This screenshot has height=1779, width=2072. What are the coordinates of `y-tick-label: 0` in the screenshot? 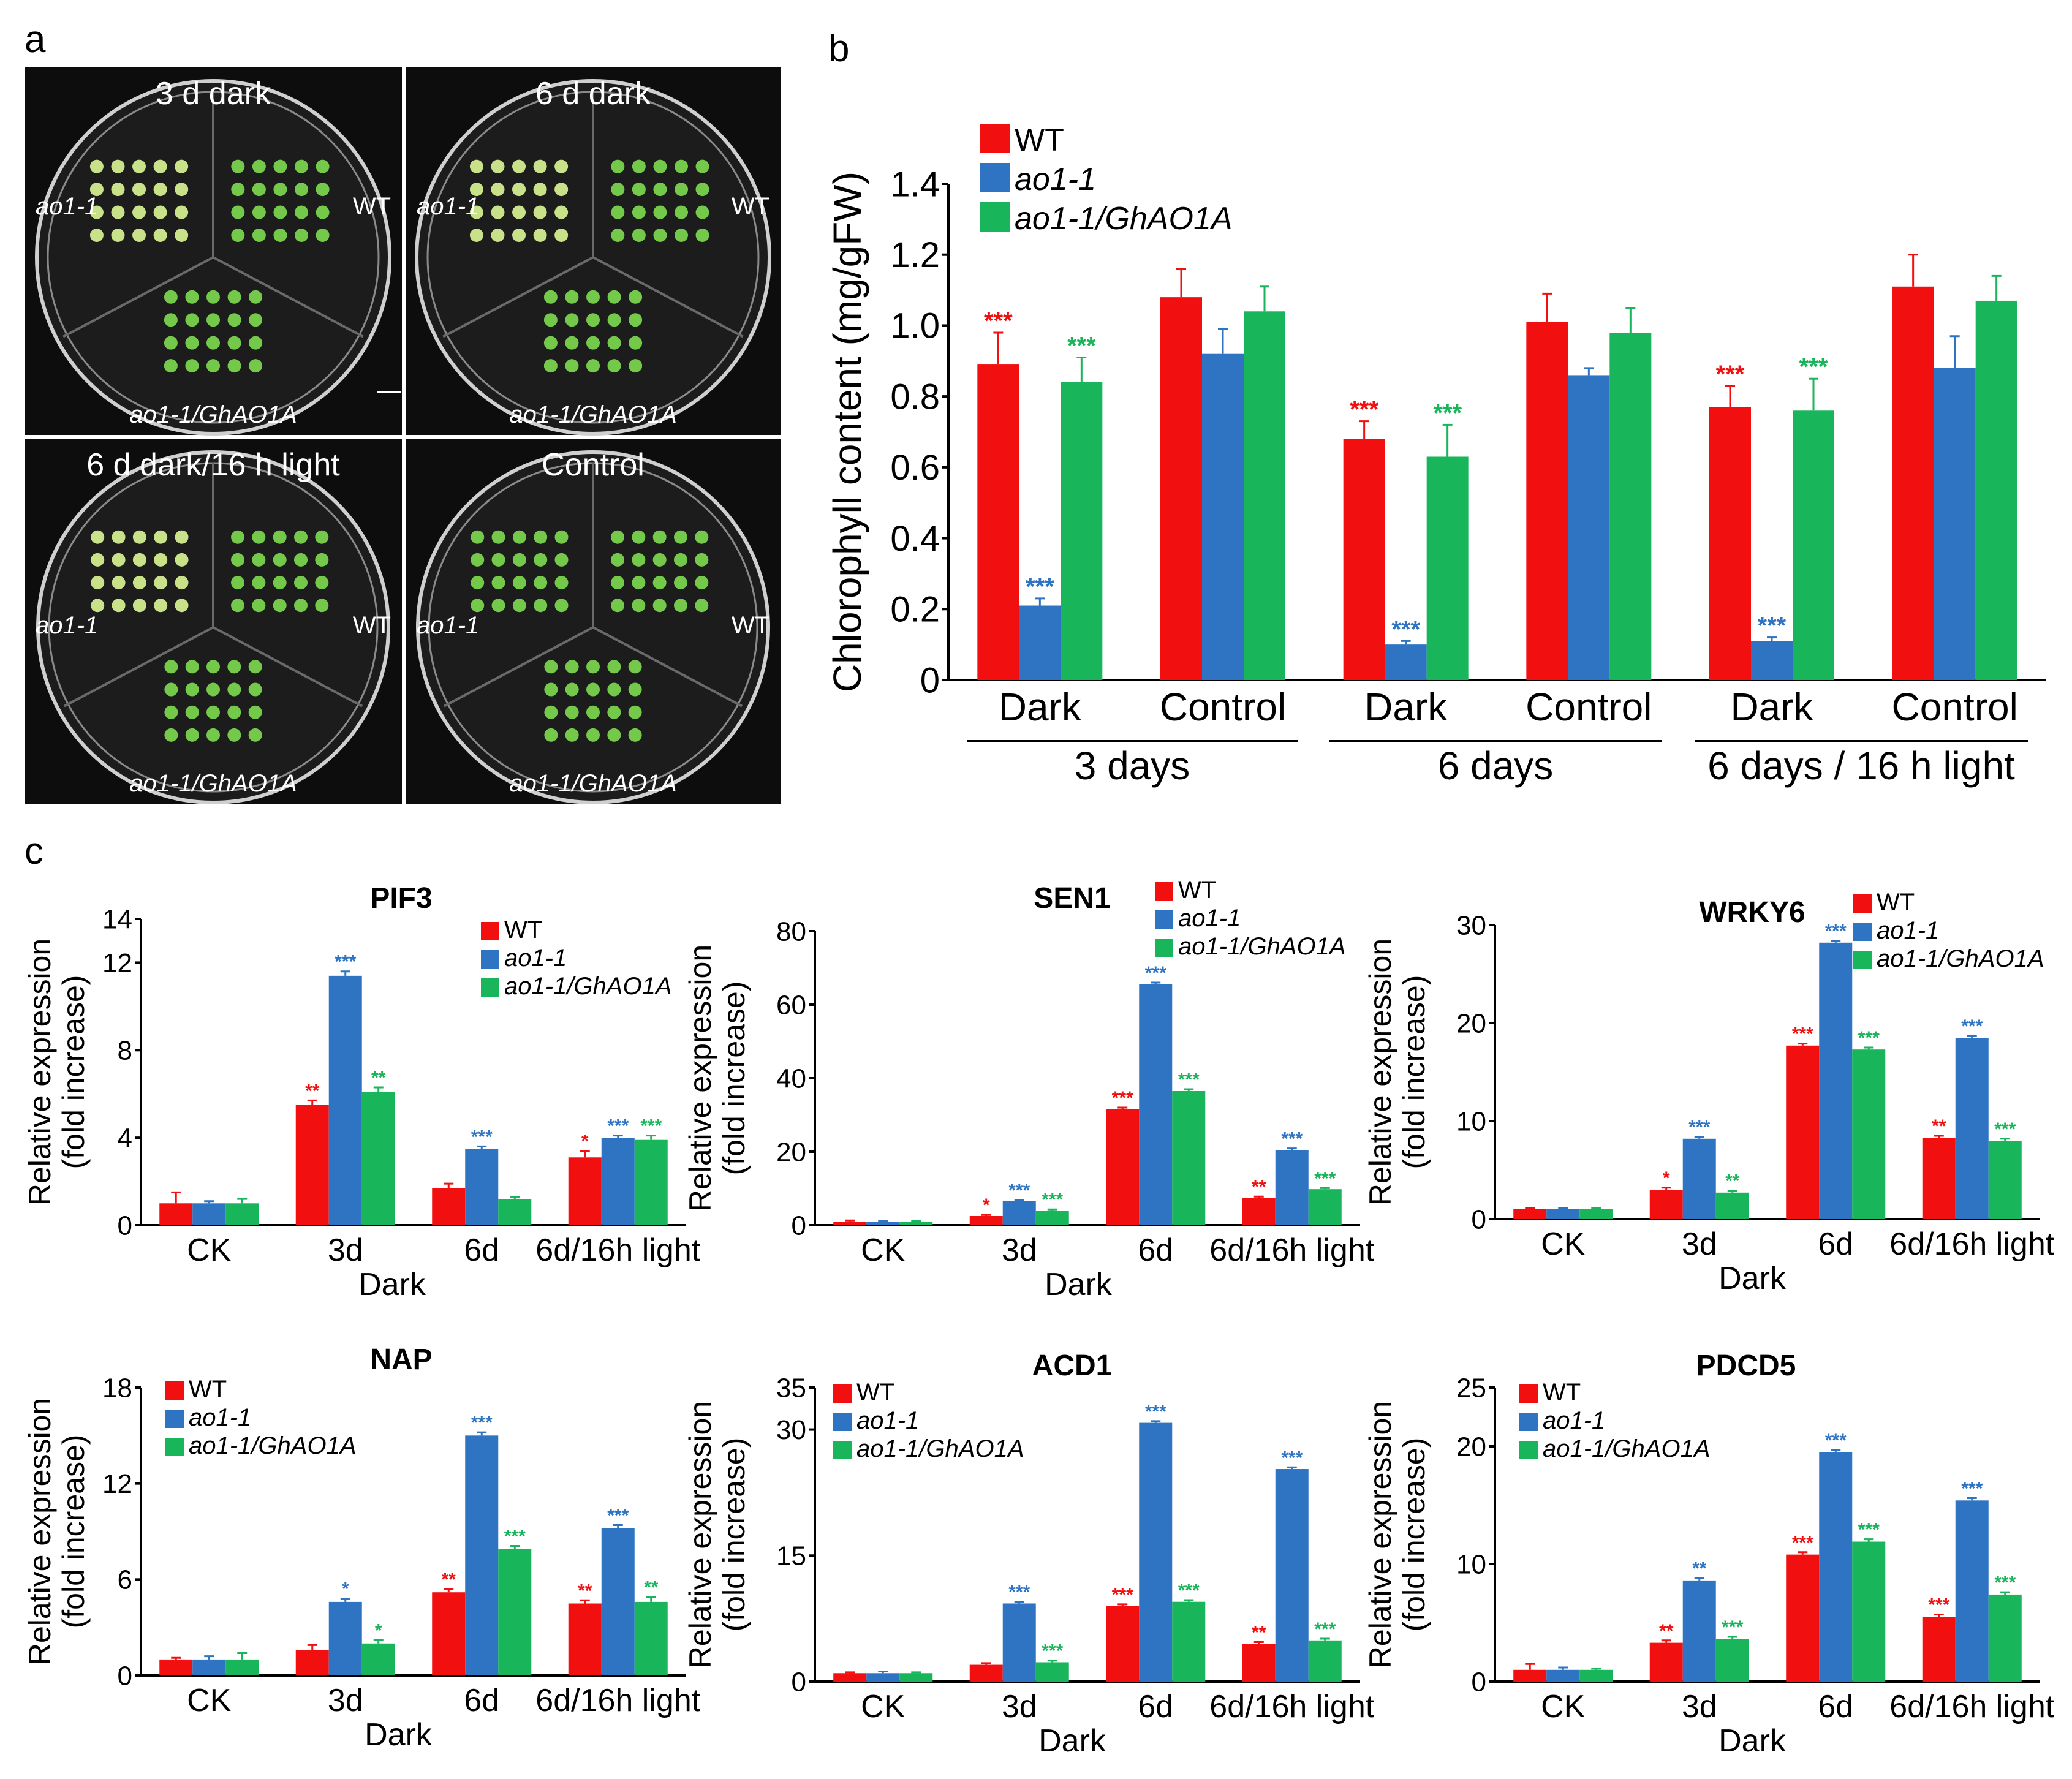 It's located at (1479, 1682).